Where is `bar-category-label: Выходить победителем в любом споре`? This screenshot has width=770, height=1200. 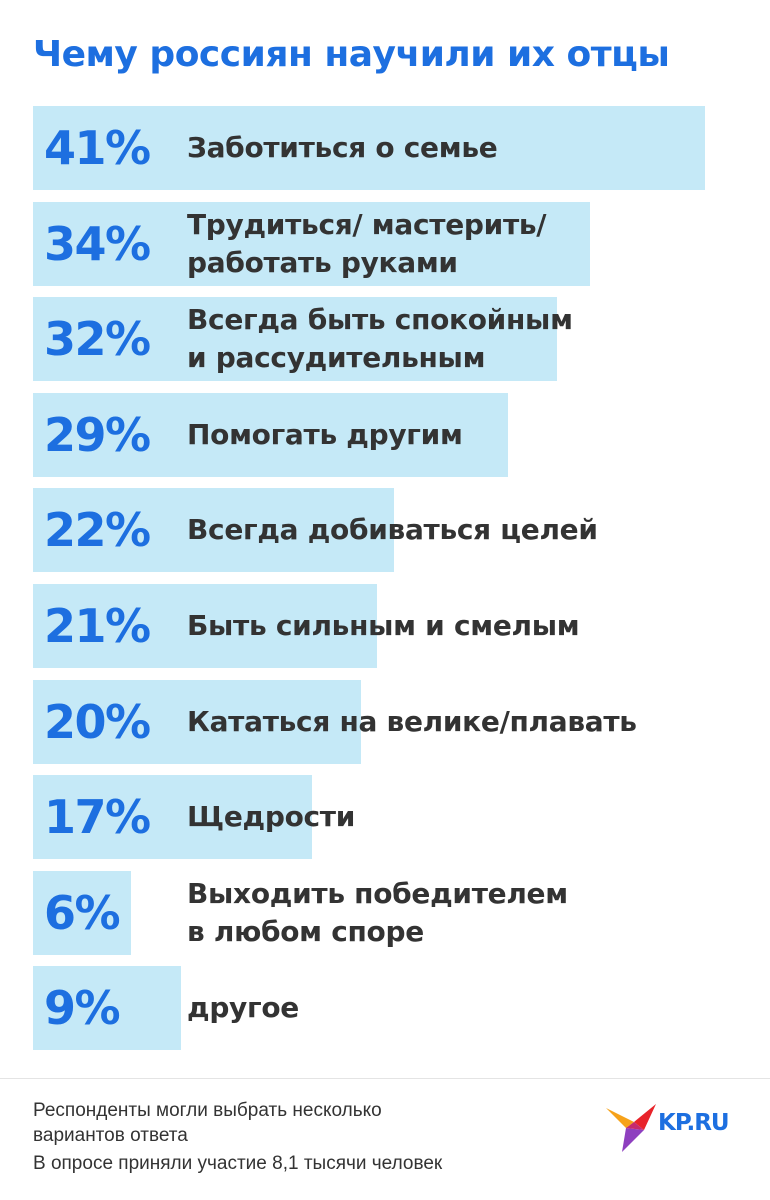
bar-category-label: Выходить победителем в любом споре is located at coordinates (377, 912).